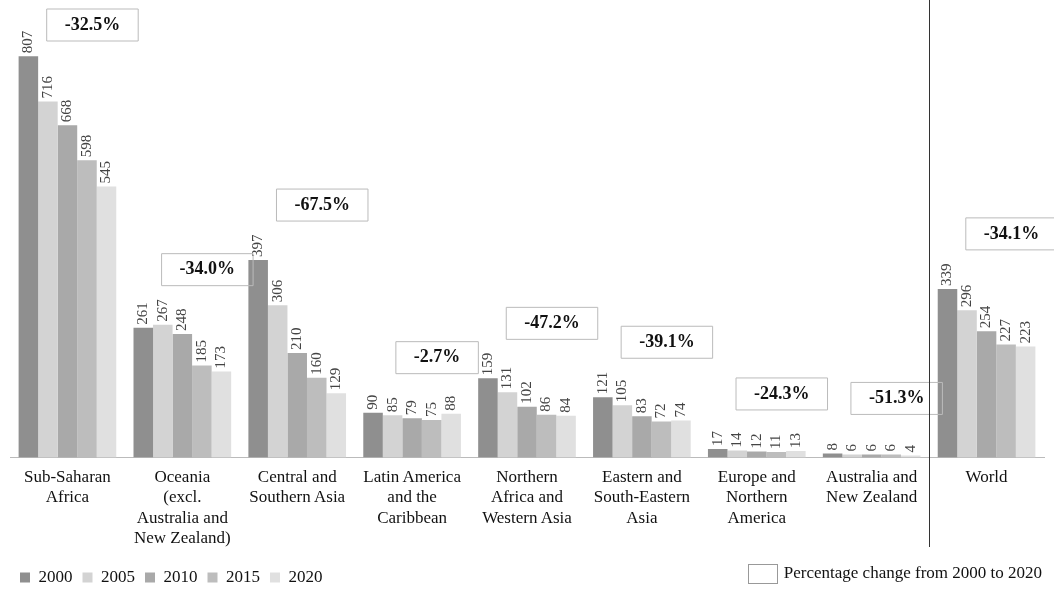  Describe the element at coordinates (180, 576) in the screenshot. I see `legend-label: 2010` at that location.